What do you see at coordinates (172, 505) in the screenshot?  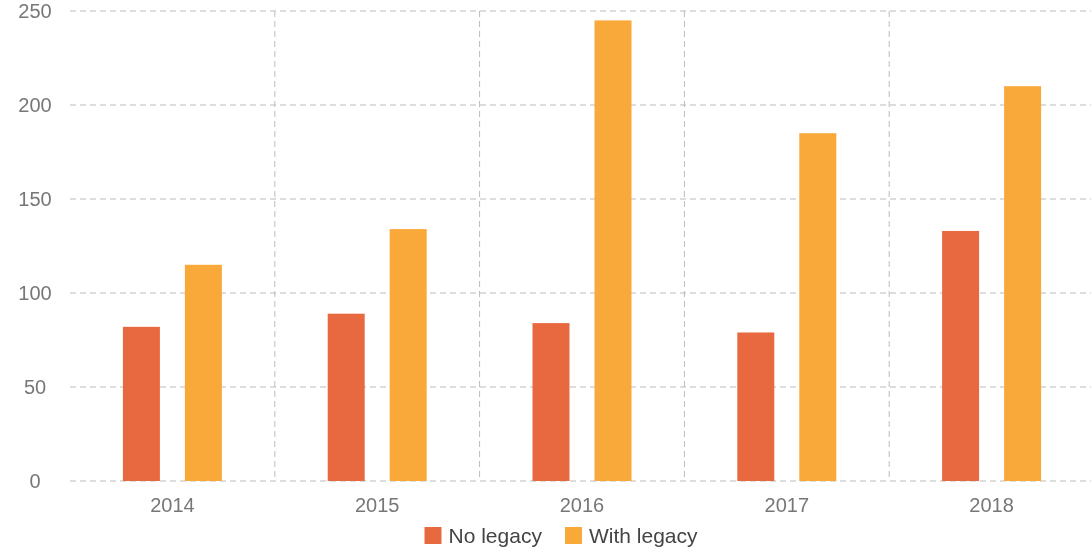 I see `x-tick-label: 2014` at bounding box center [172, 505].